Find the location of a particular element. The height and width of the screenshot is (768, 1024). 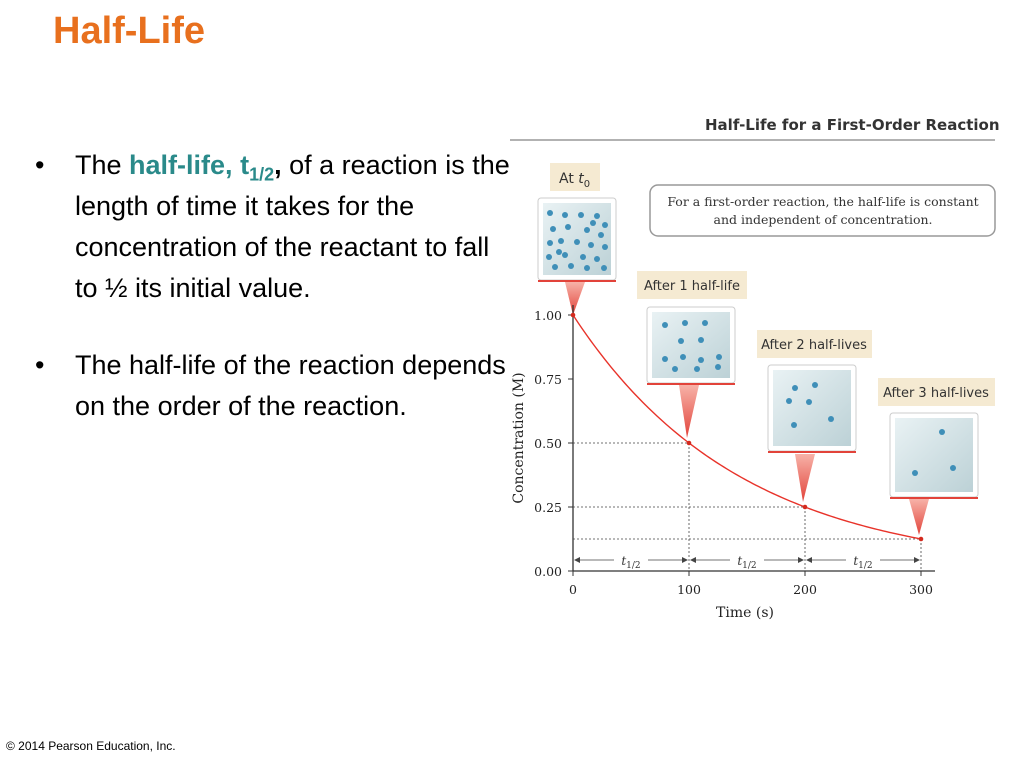

copyright-footer: © 2014 Pearson Education, Inc. is located at coordinates (91, 746).